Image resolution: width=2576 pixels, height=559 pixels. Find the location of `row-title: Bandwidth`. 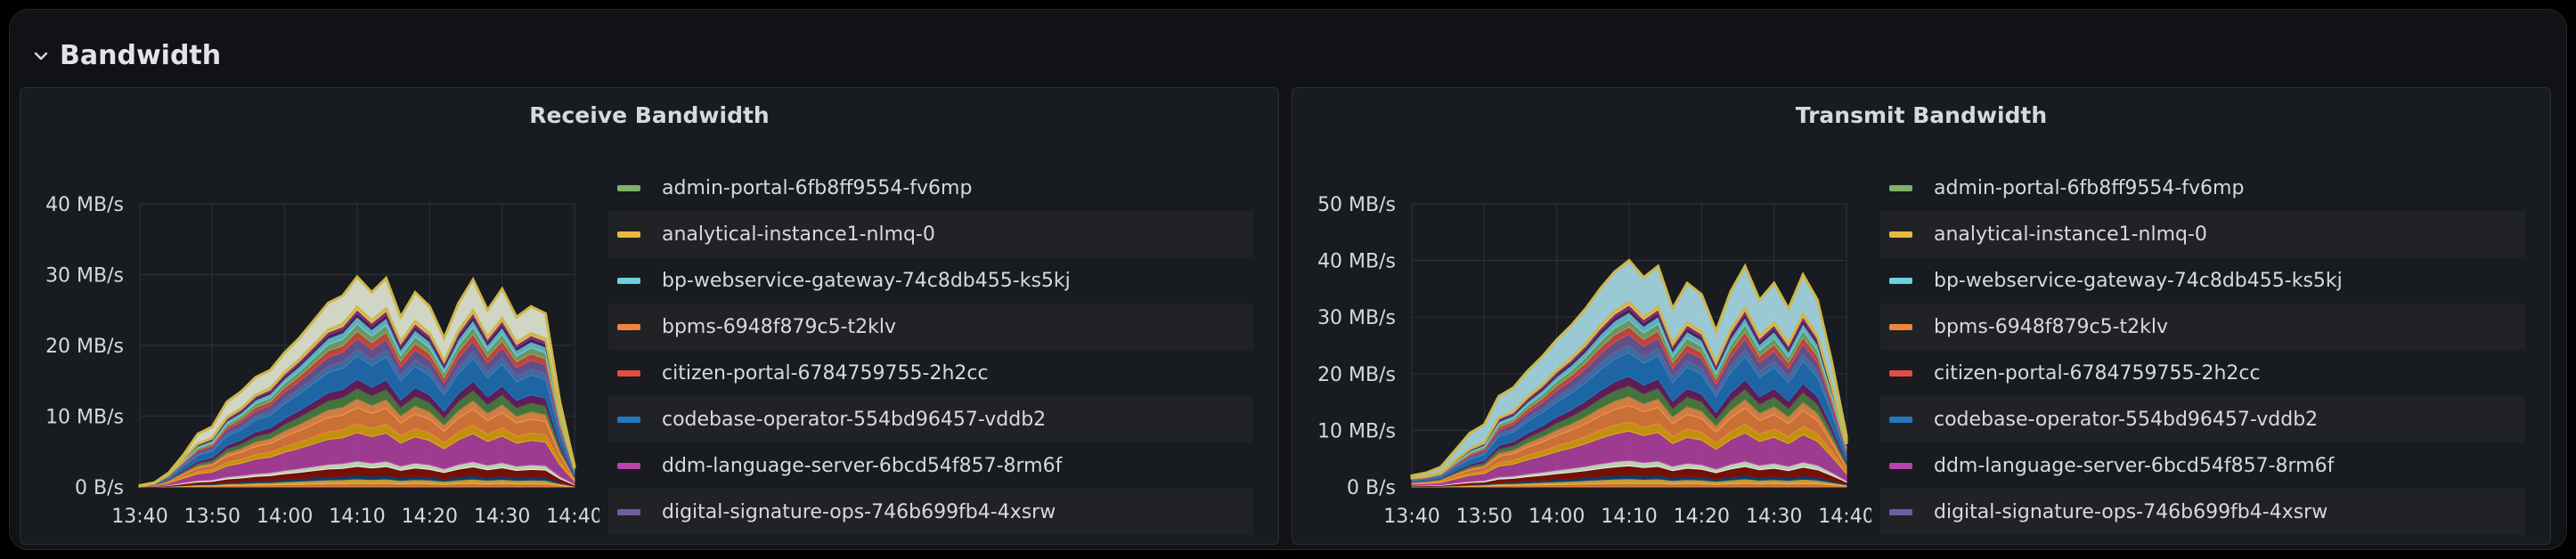

row-title: Bandwidth is located at coordinates (141, 55).